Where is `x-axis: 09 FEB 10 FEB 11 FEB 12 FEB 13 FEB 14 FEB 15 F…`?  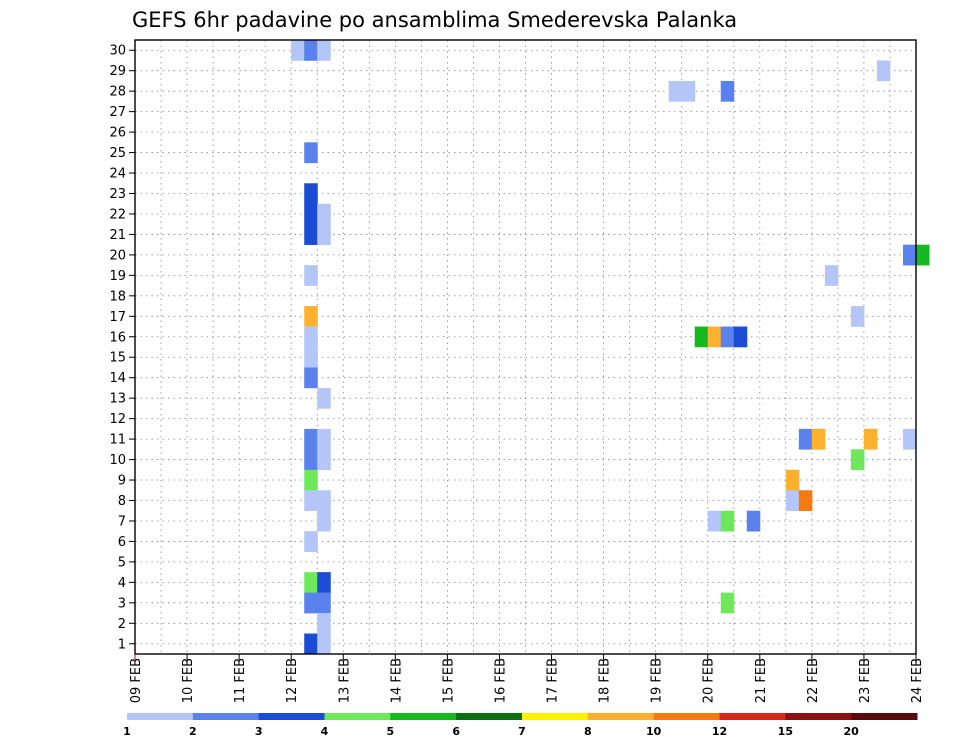
x-axis: 09 FEB 10 FEB 11 FEB 12 FEB 13 FEB 14 FEB 15 F… is located at coordinates (527, 678).